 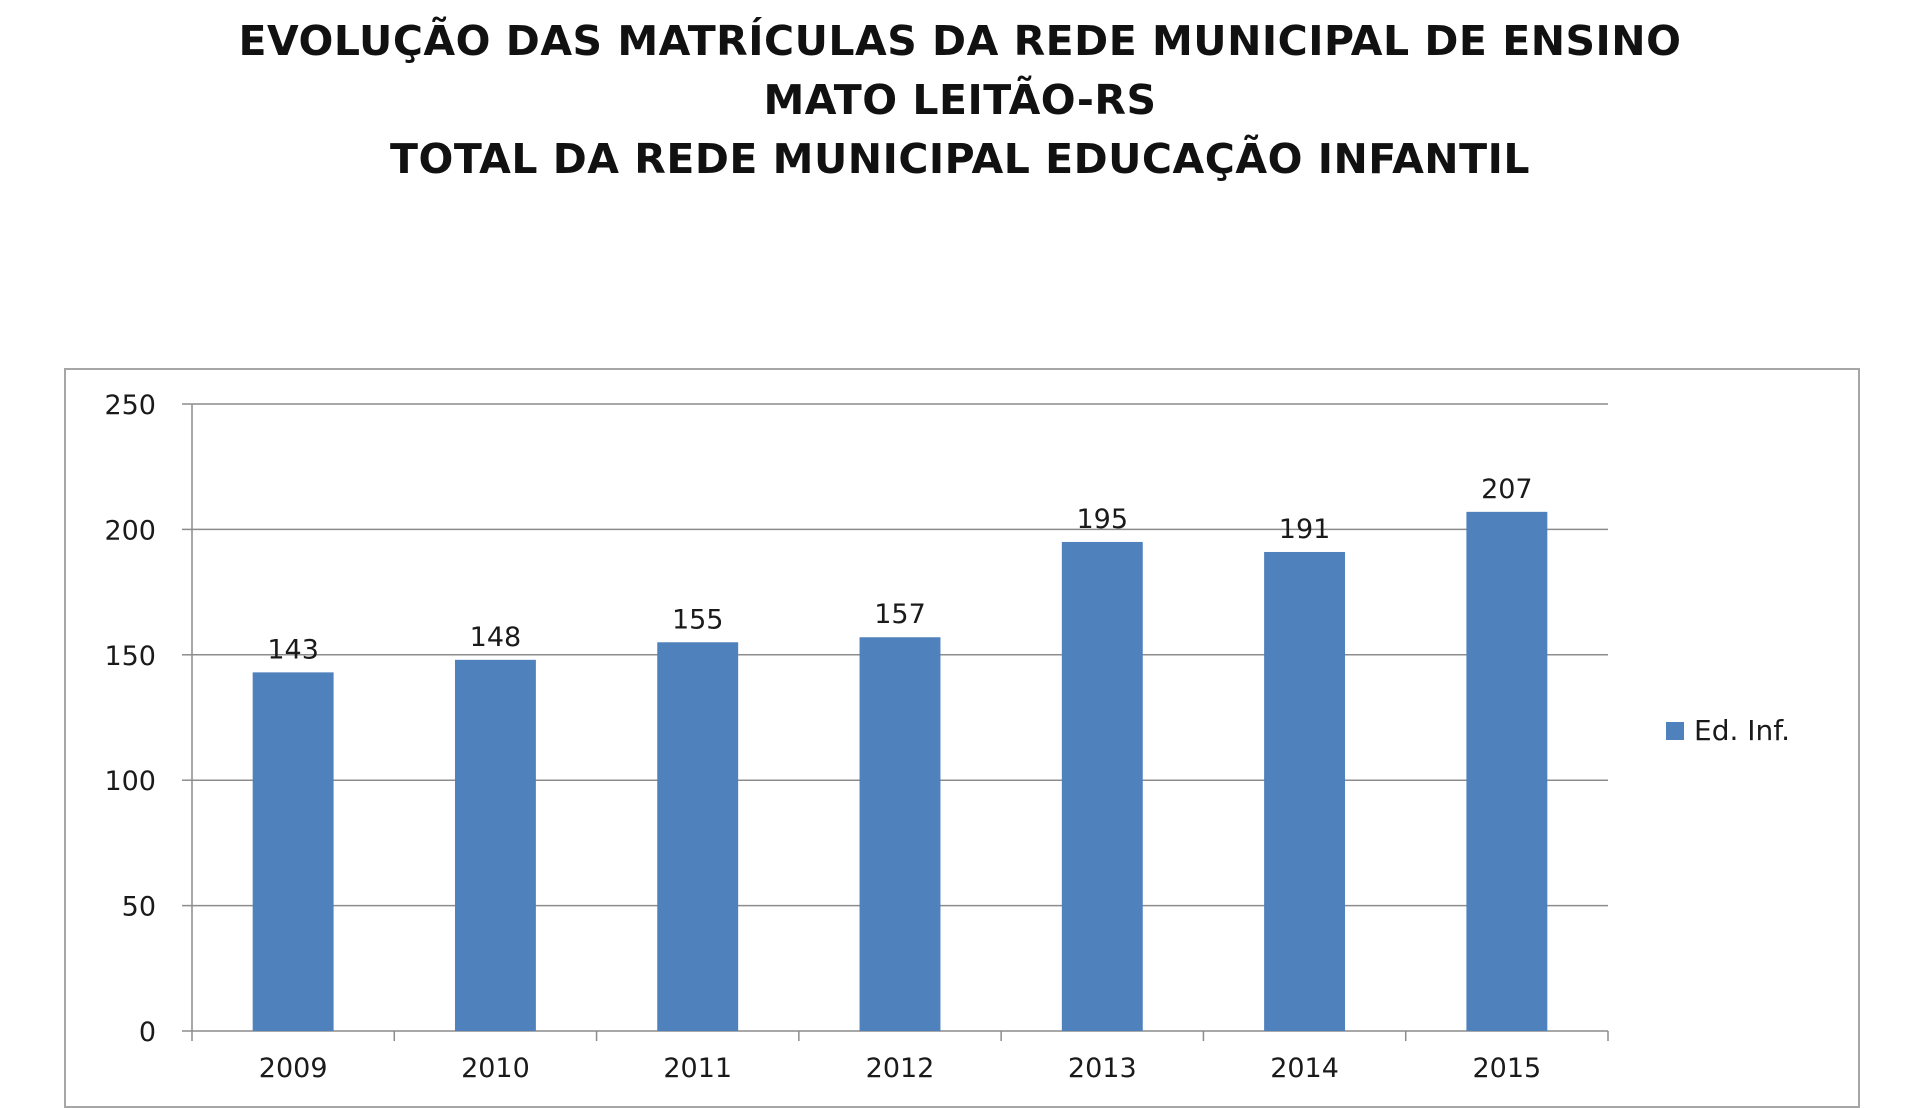 I want to click on x-tick-label-2015: 2015, so click(x=1506, y=1066).